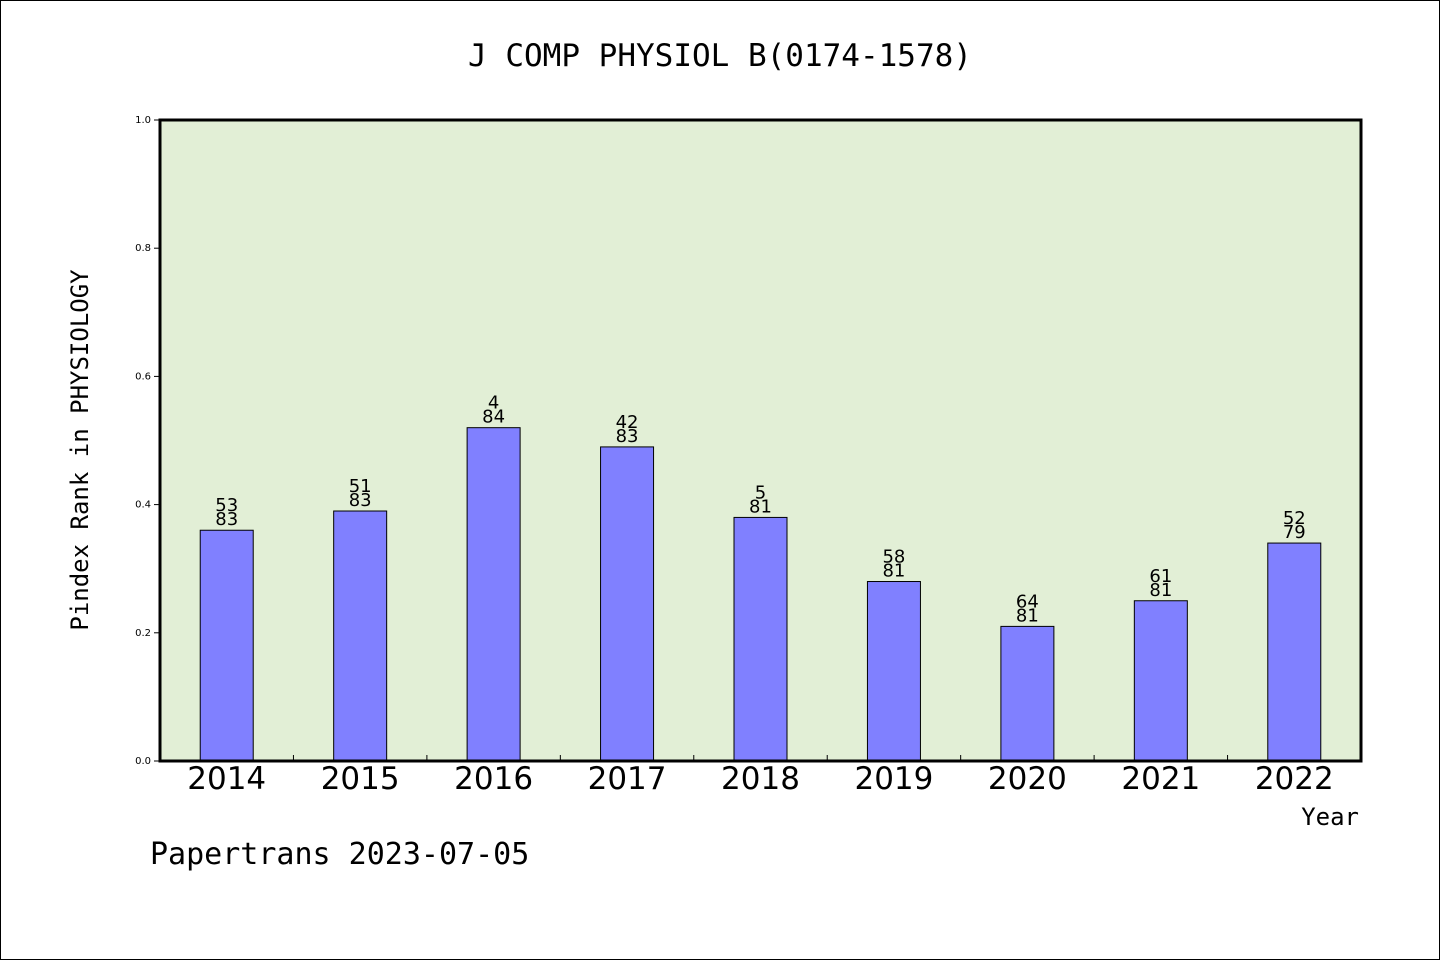  Describe the element at coordinates (720, 56) in the screenshot. I see `chart-title: J COMP PHYSIOL B(0174-1578)` at that location.